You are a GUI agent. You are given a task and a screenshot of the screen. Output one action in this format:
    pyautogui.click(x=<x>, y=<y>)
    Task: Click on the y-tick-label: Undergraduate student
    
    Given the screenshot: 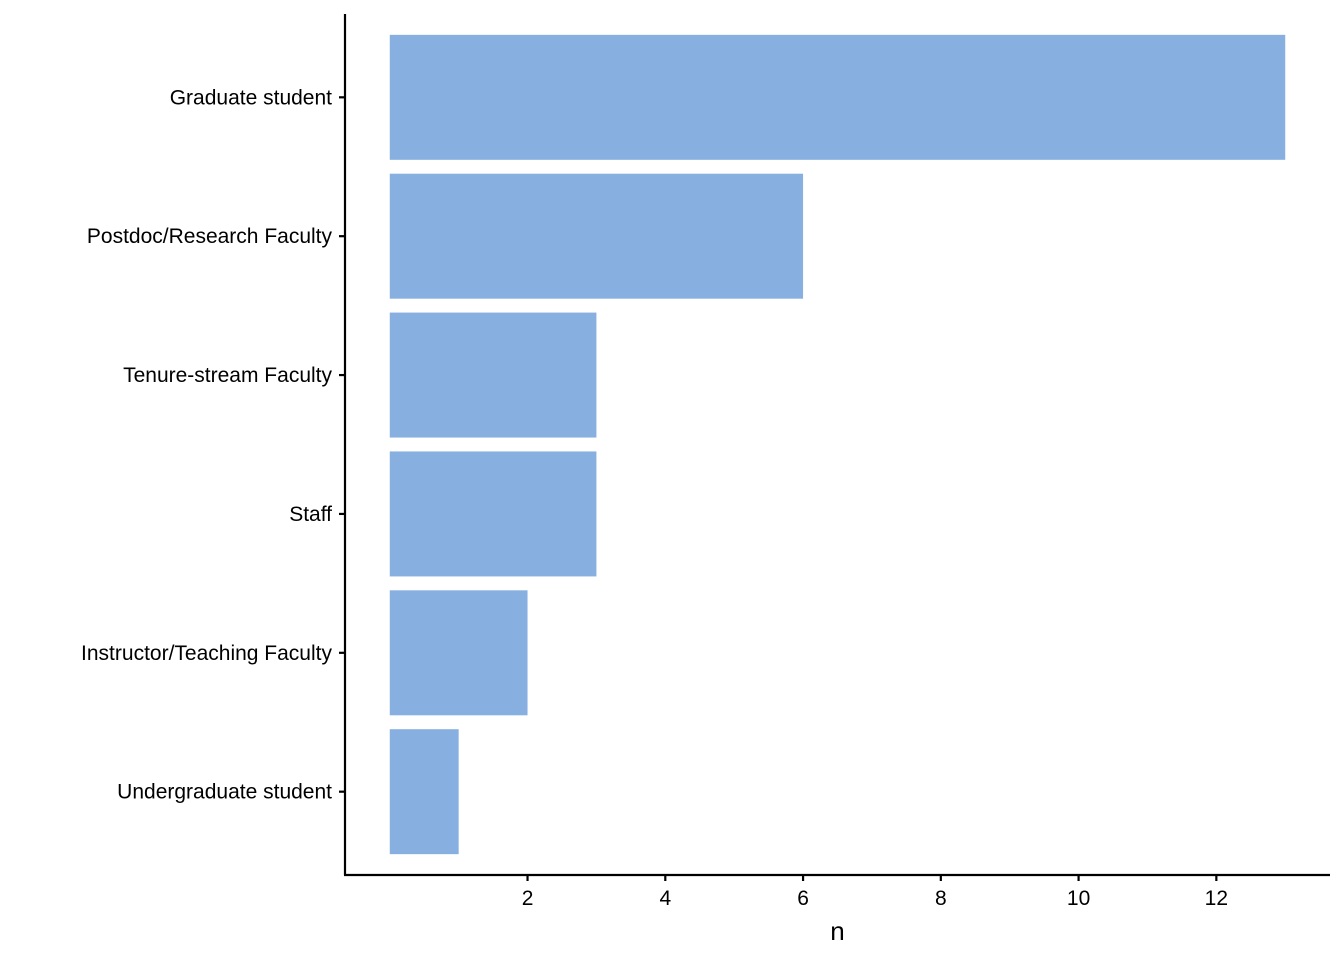 What is the action you would take?
    pyautogui.click(x=224, y=792)
    